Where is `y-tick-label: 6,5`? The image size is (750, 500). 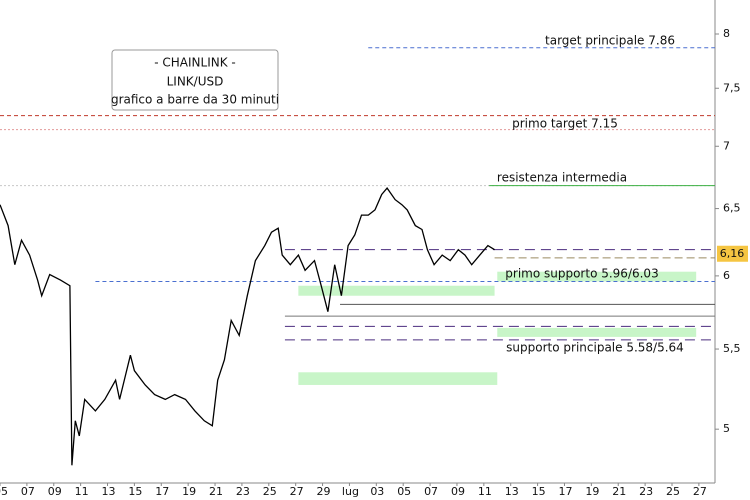
y-tick-label: 6,5 is located at coordinates (732, 208).